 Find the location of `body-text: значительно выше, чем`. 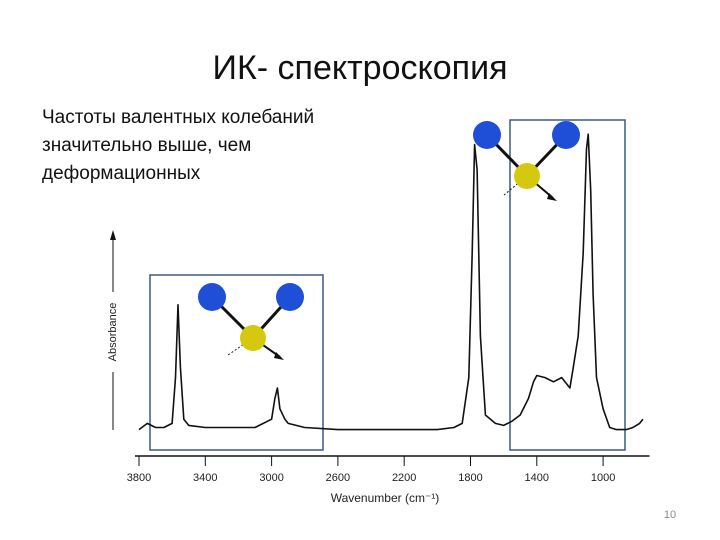

body-text: значительно выше, чем is located at coordinates (146, 145).